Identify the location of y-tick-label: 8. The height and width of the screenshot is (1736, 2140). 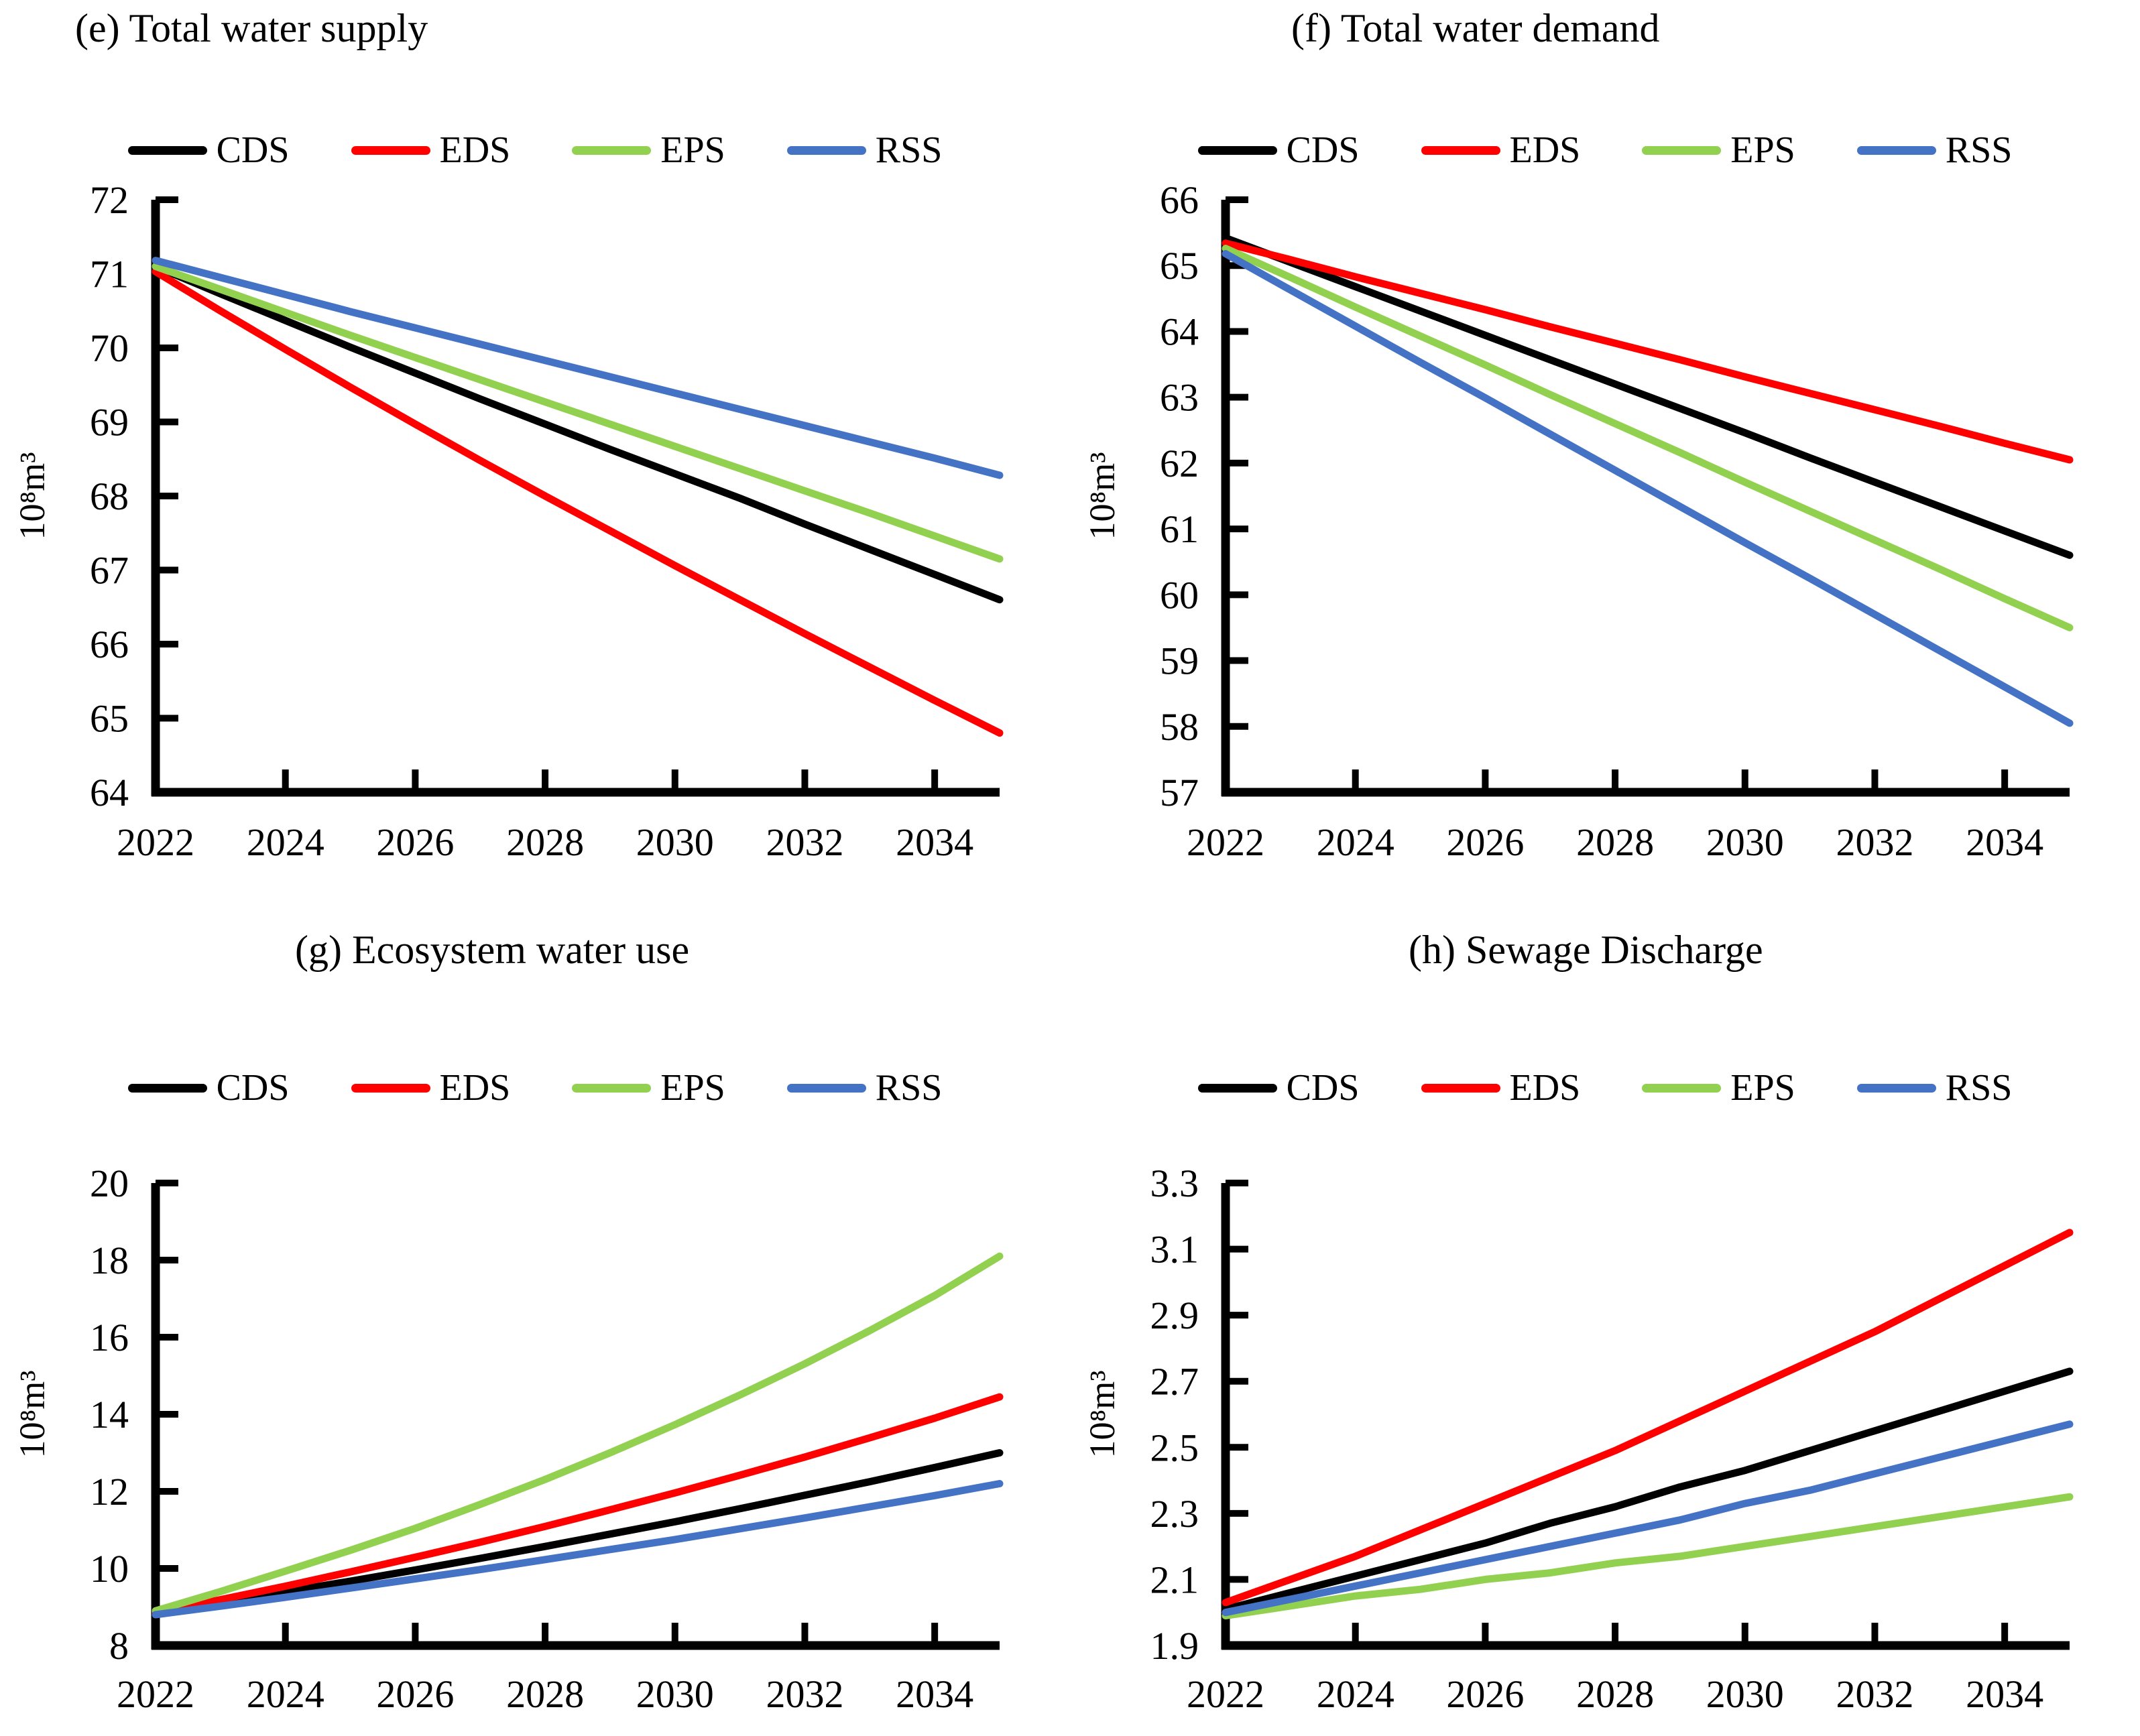
(119, 1646).